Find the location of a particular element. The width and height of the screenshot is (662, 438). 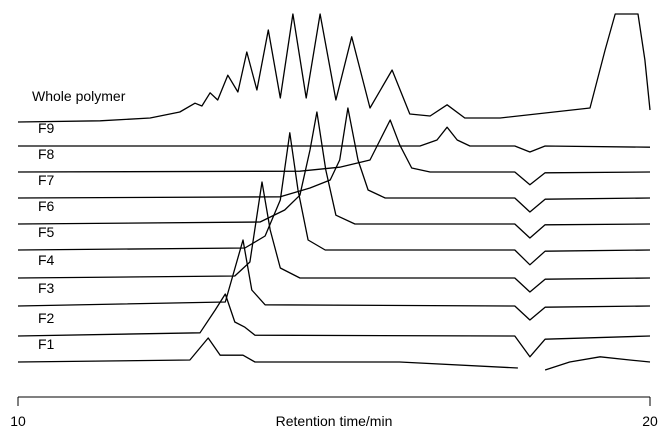

series-label: F1 is located at coordinates (46, 344).